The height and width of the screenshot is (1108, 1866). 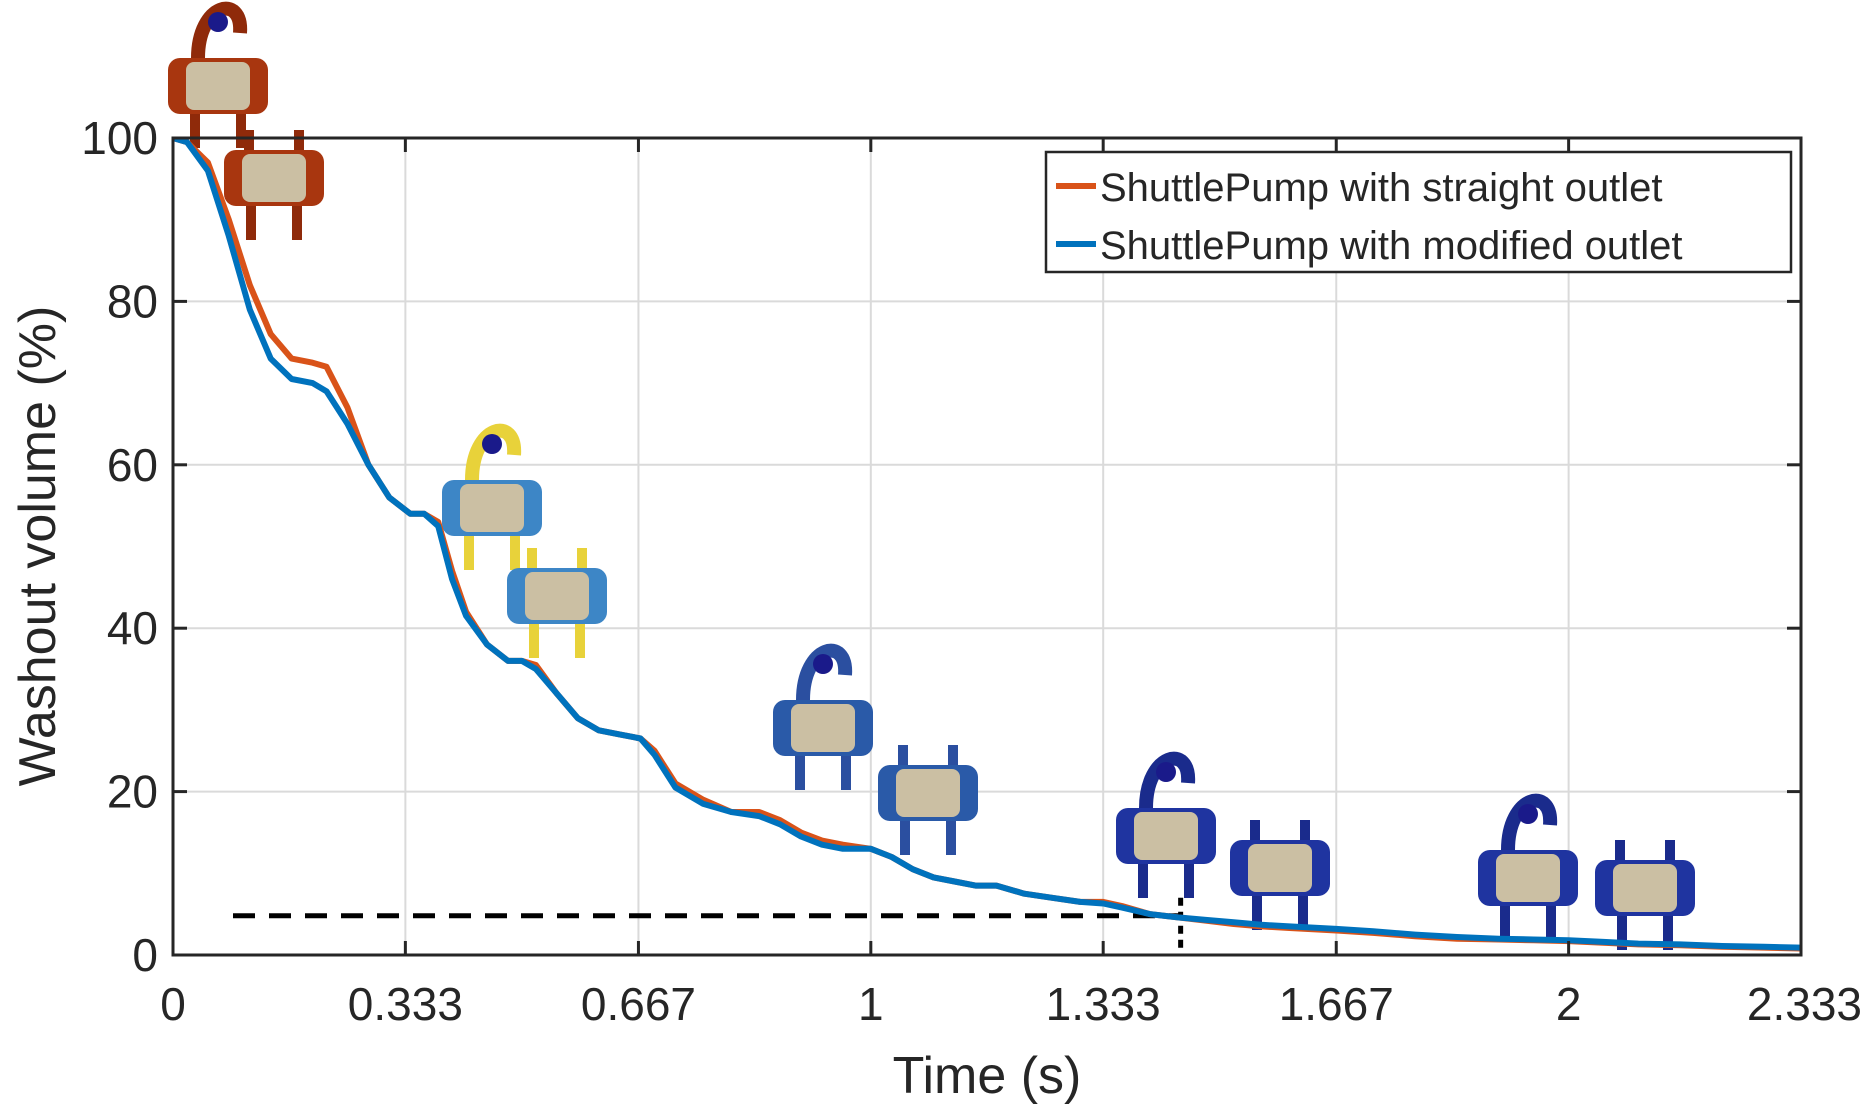 I want to click on y-tick-label: 80, so click(x=132, y=301).